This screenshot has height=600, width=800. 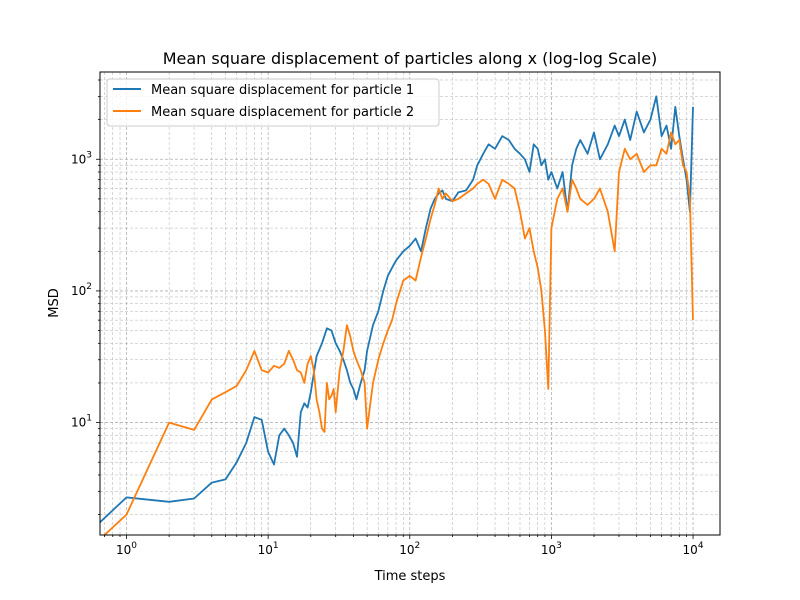 I want to click on x-tick-label: 10⁰, so click(x=126, y=549).